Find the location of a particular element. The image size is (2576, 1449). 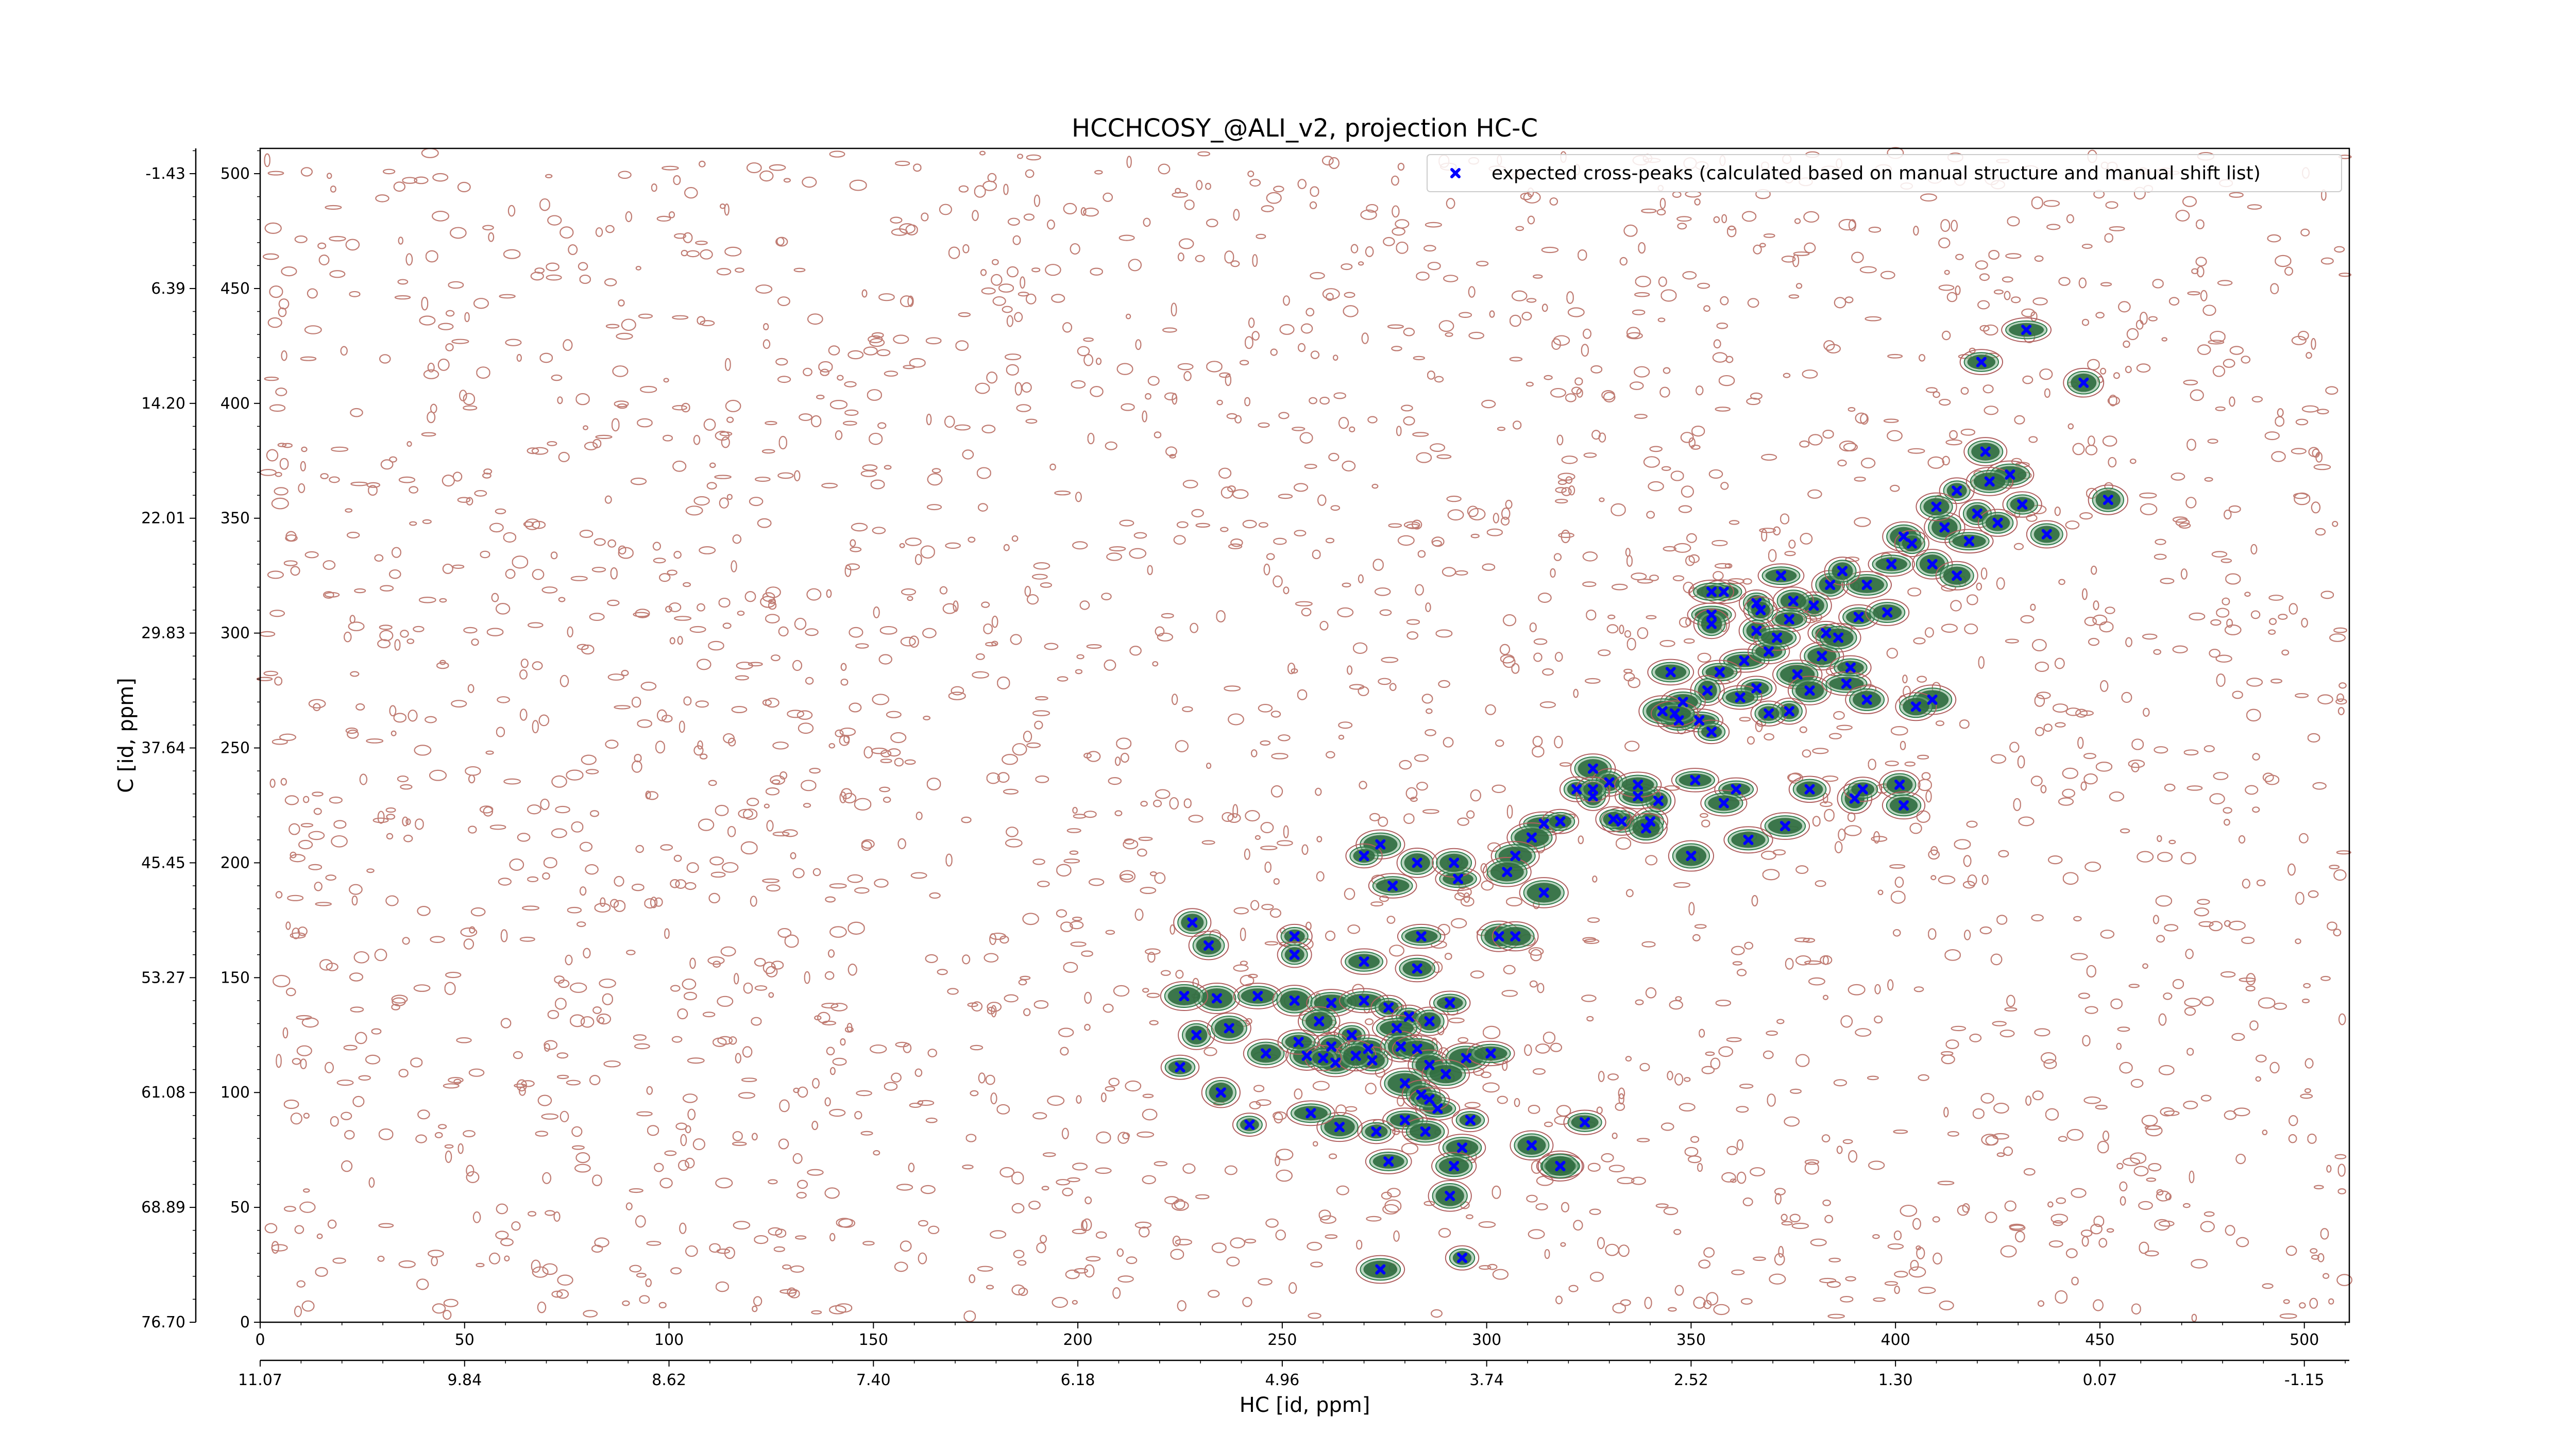

x-ppm-tick-label: 8.62 is located at coordinates (669, 1380).